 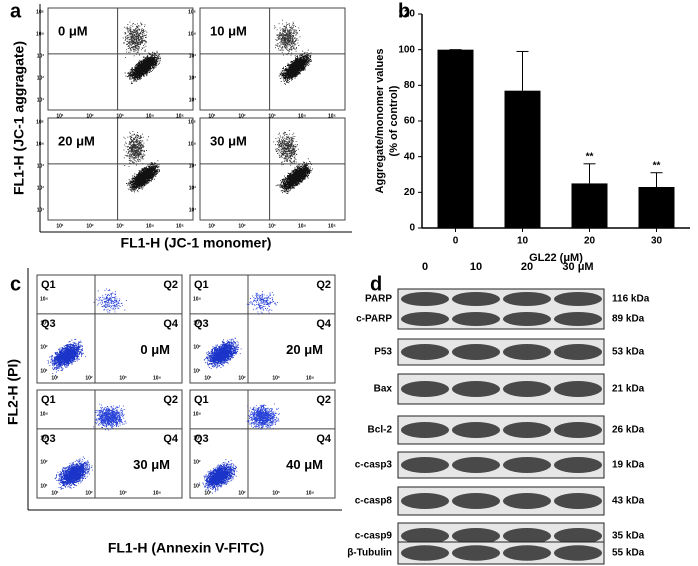 What do you see at coordinates (412, 228) in the screenshot?
I see `y-tick-label: 0` at bounding box center [412, 228].